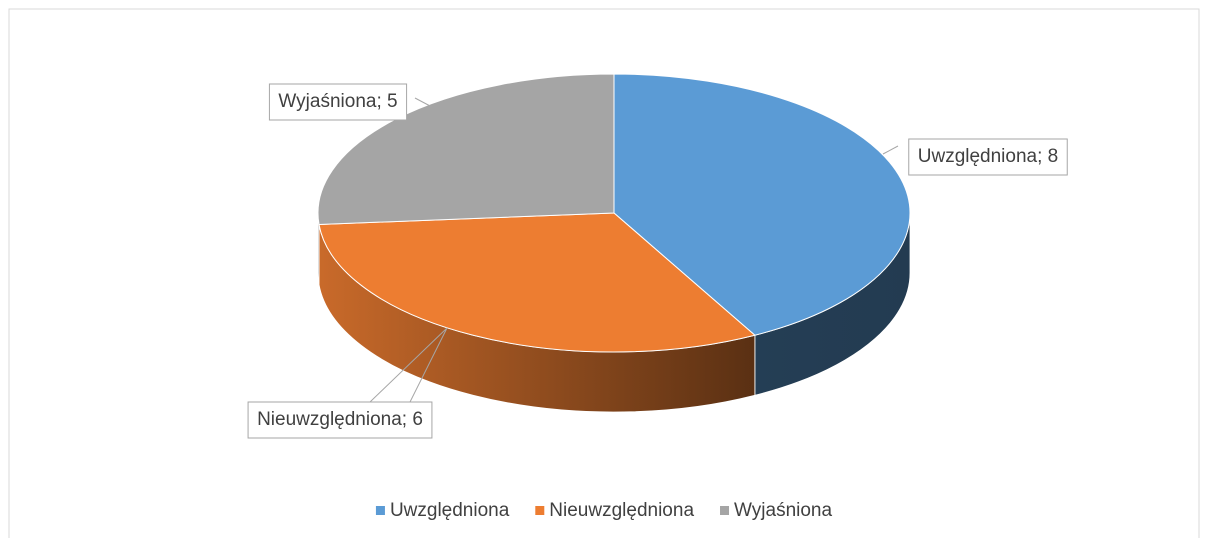 The width and height of the screenshot is (1208, 538). I want to click on data-label: Nieuwzględniona; 6, so click(340, 419).